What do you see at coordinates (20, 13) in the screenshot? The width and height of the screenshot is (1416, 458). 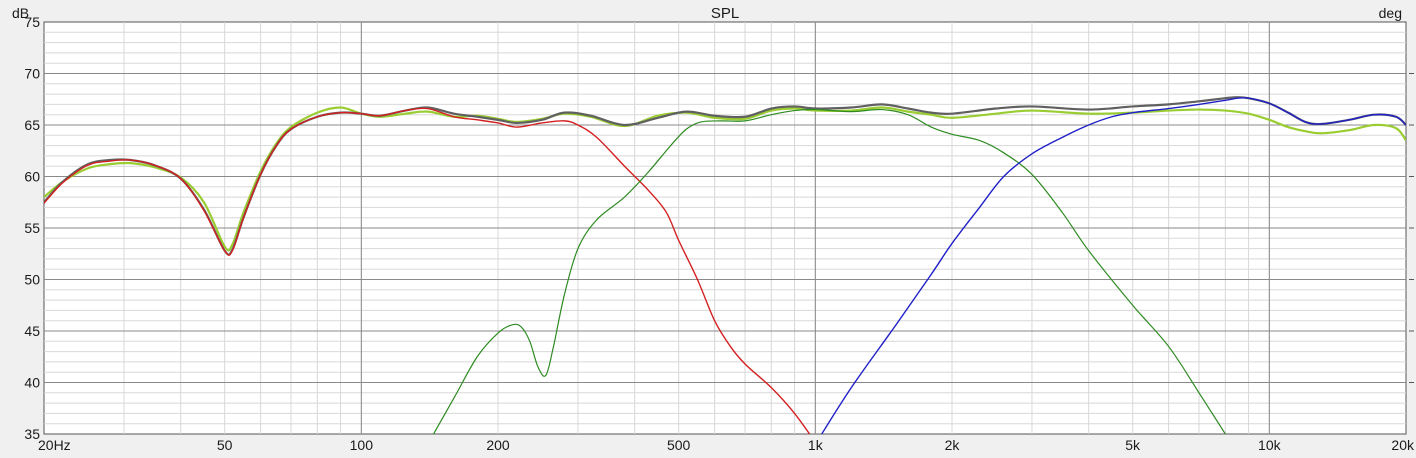 I see `y-axis-unit: dB` at bounding box center [20, 13].